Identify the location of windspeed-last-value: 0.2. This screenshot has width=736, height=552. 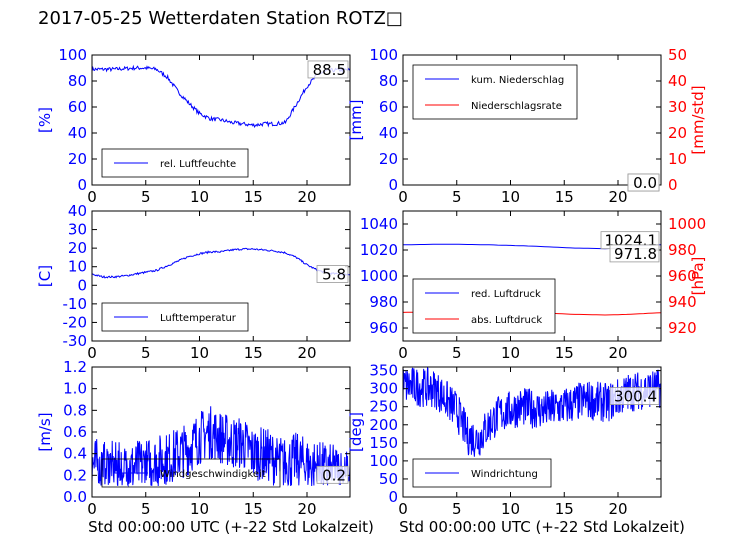
(334, 475).